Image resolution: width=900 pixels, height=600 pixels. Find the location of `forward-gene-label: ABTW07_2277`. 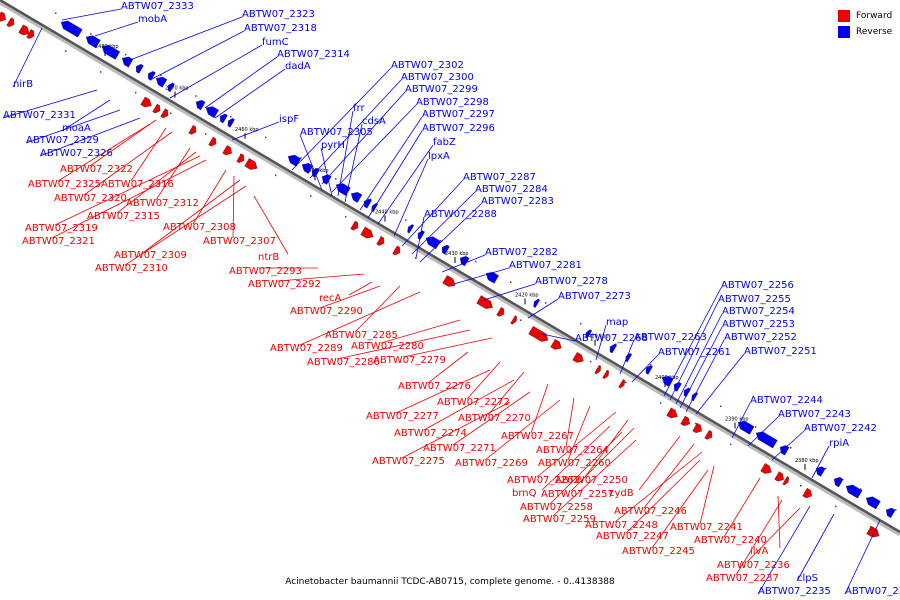

forward-gene-label: ABTW07_2277 is located at coordinates (402, 416).